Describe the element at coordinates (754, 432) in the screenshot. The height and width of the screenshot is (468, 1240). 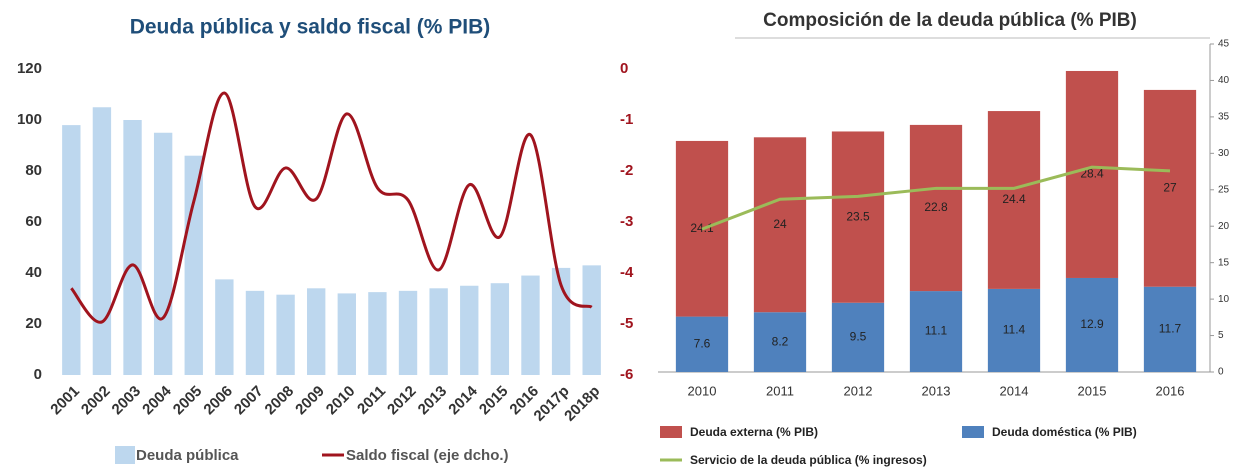
I see `legend-label: Deuda externa (% PIB)` at that location.